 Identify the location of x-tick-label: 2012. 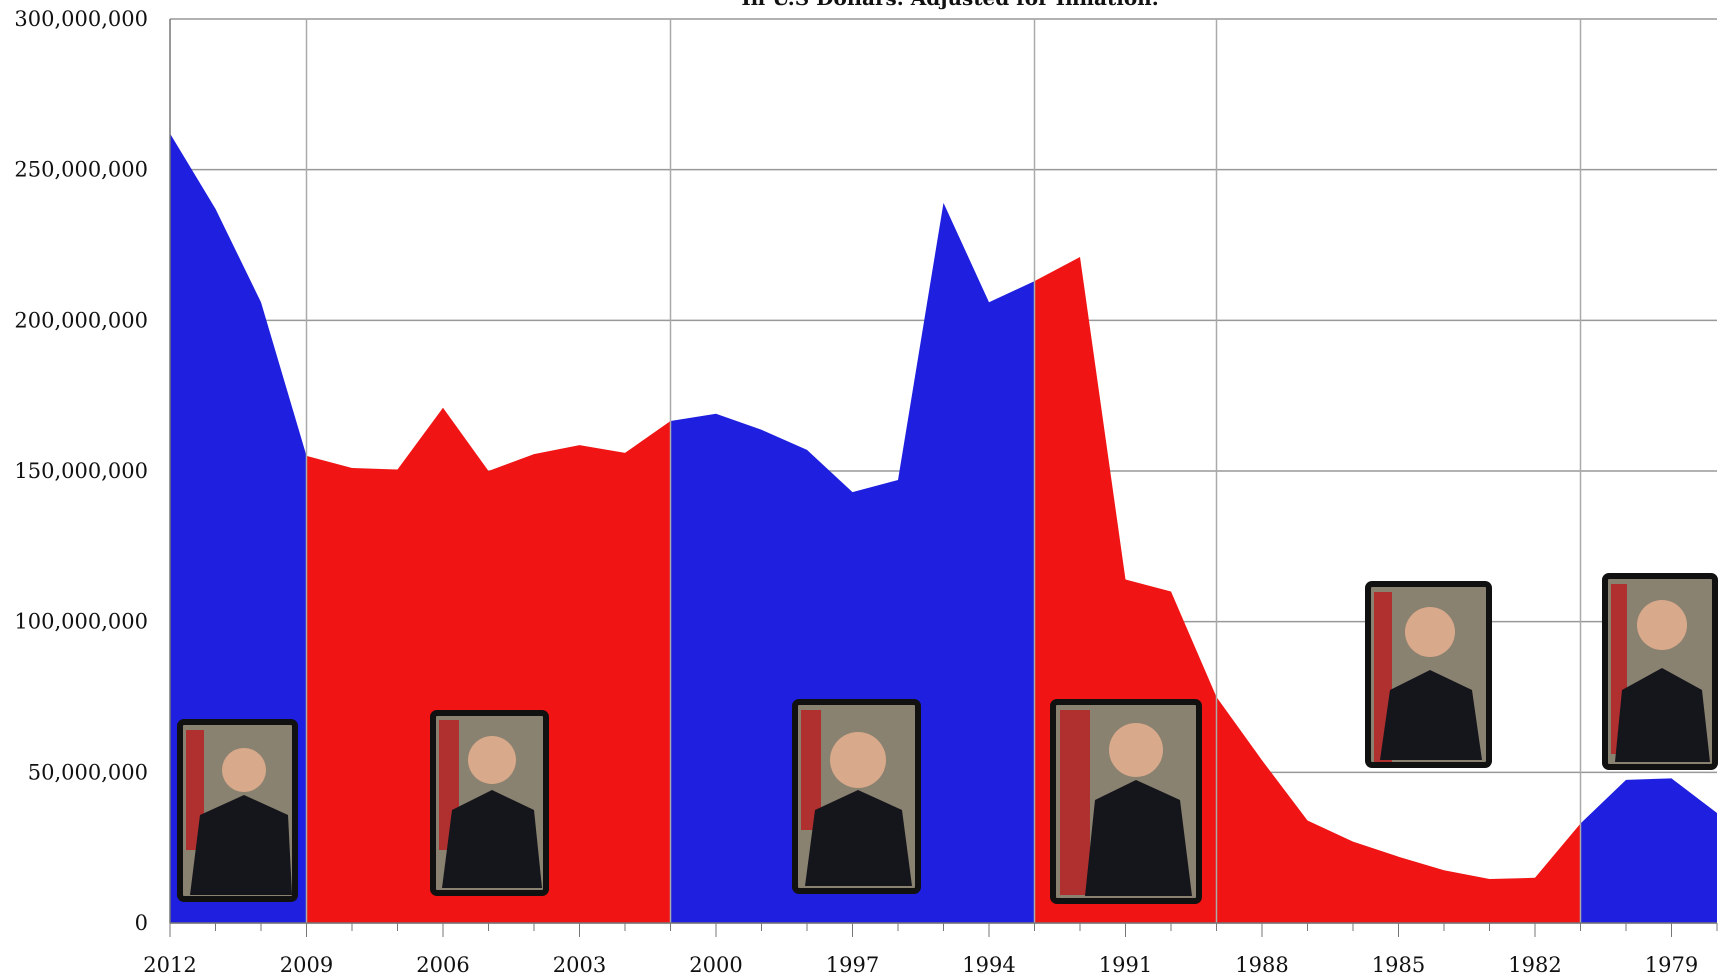
(169, 965).